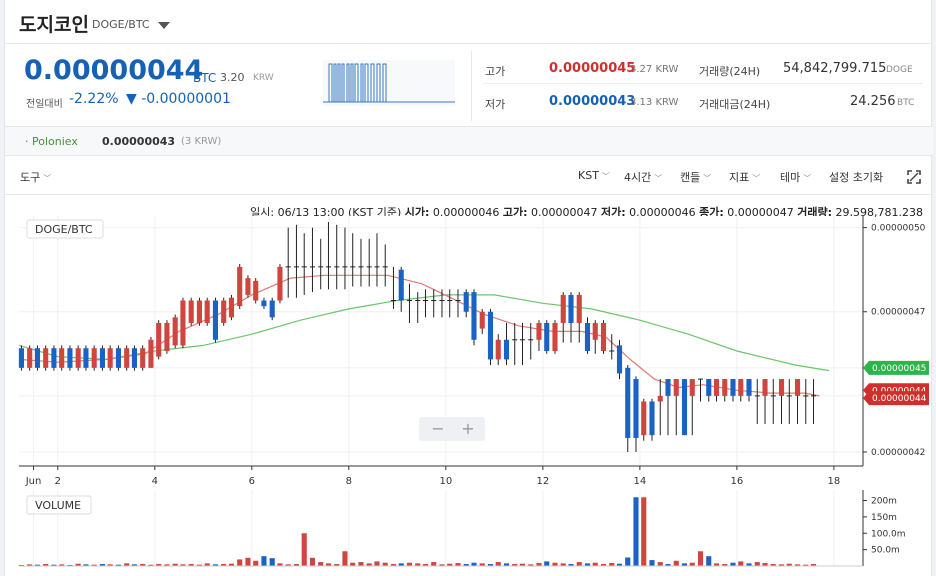  Describe the element at coordinates (357, 83) in the screenshot. I see `sparkline-line` at that location.